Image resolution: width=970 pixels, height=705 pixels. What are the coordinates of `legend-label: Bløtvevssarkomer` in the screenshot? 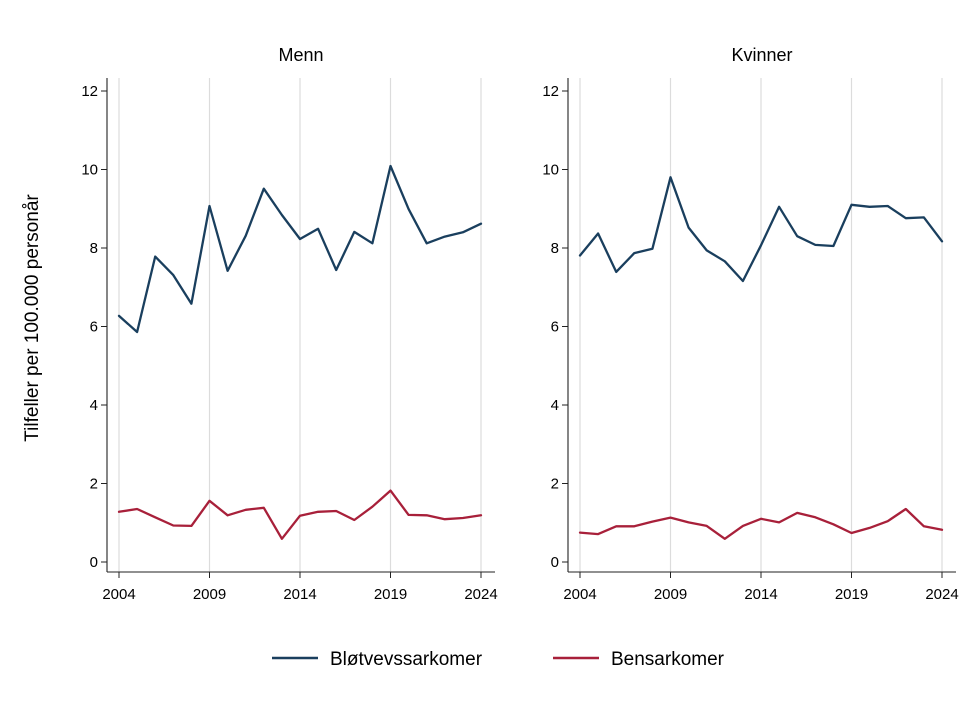 It's located at (406, 659).